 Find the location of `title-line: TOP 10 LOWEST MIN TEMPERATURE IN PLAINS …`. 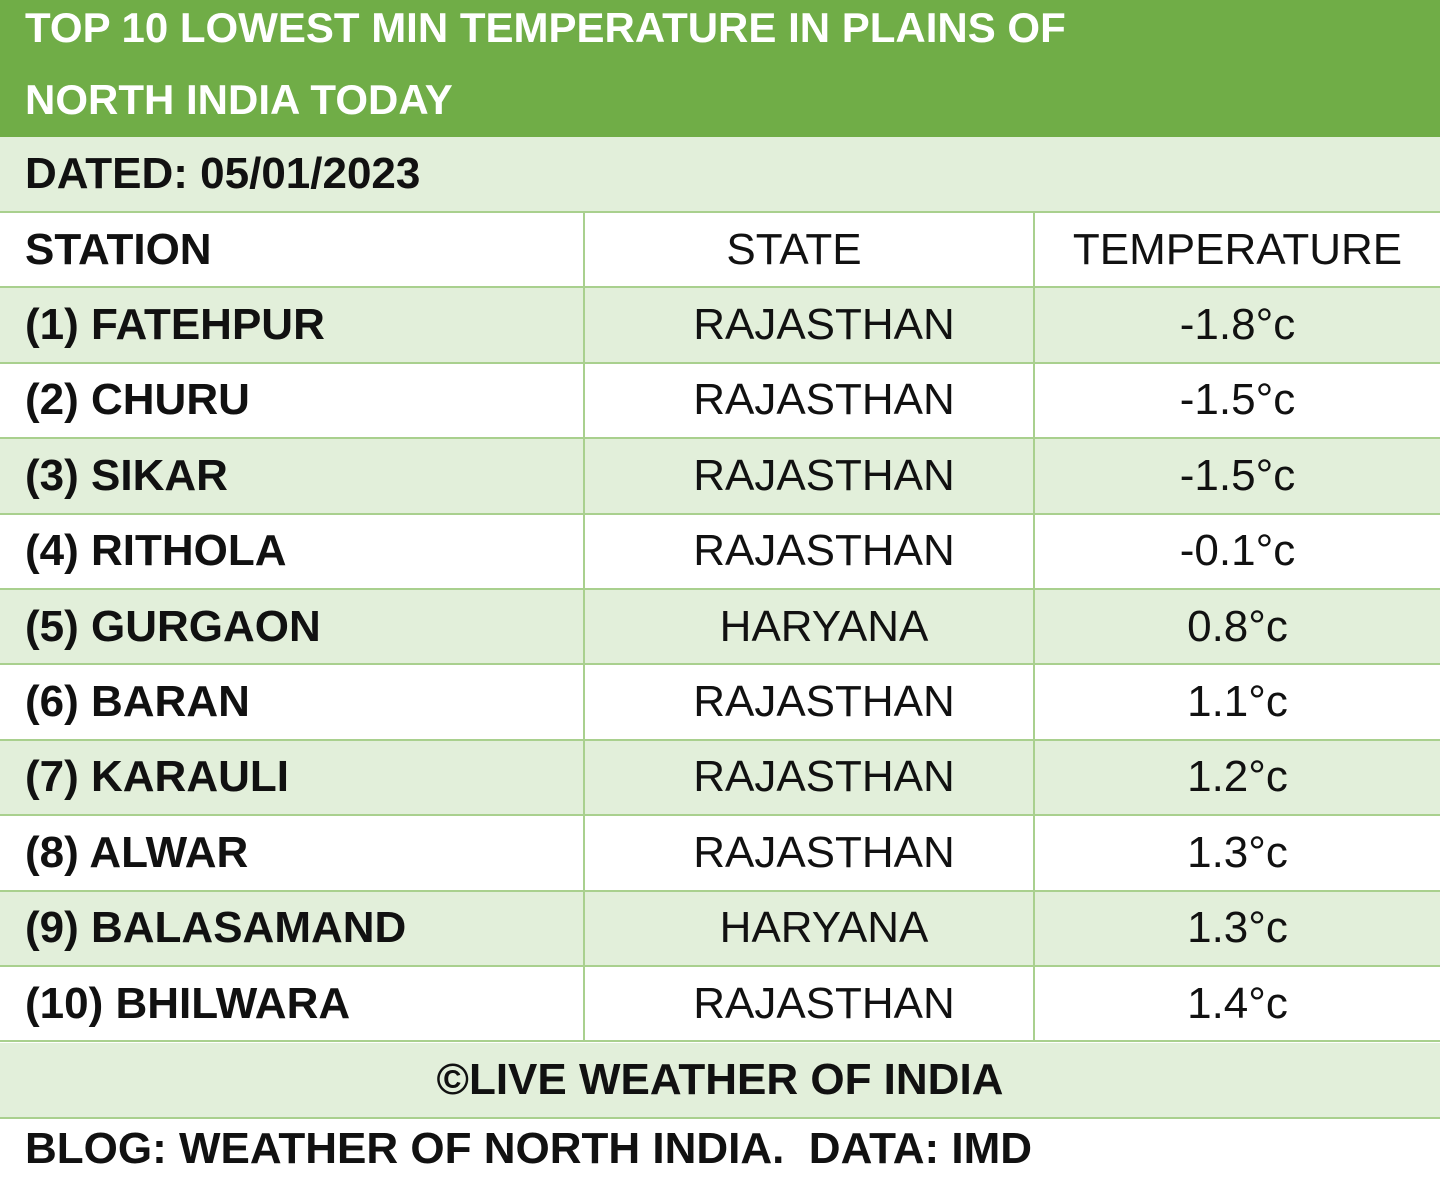

title-line: TOP 10 LOWEST MIN TEMPERATURE IN PLAINS … is located at coordinates (545, 27).